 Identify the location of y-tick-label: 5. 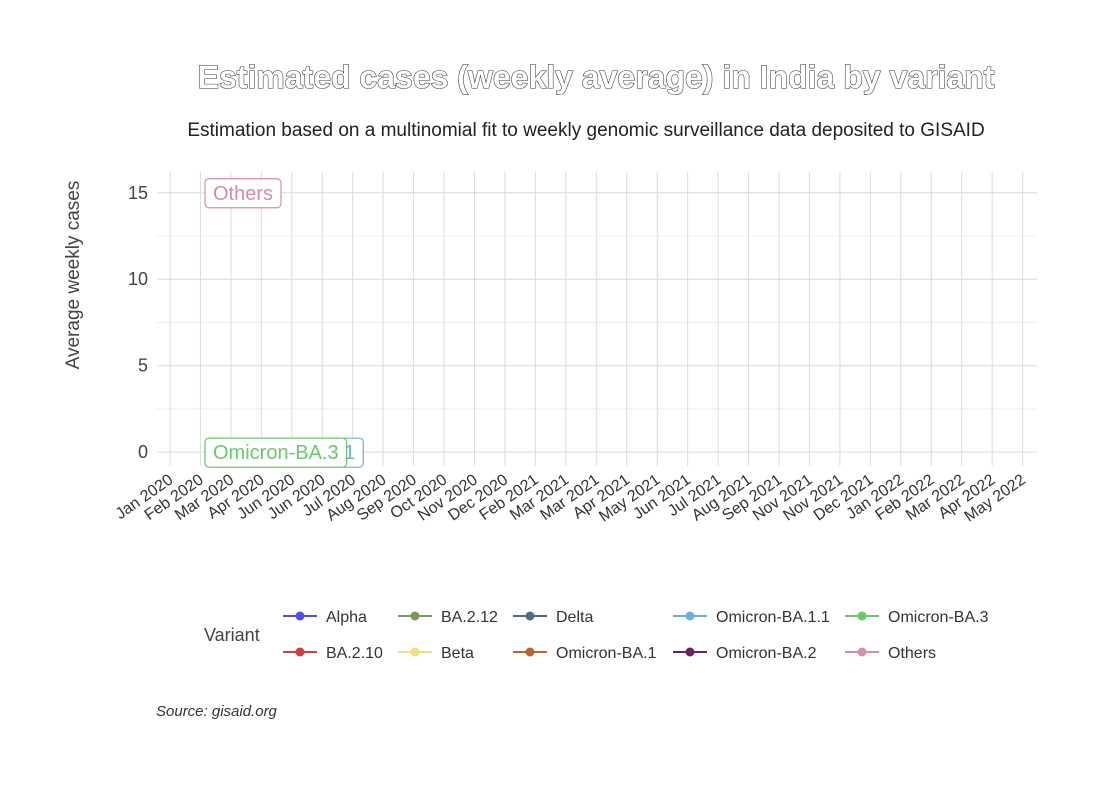
(143, 366).